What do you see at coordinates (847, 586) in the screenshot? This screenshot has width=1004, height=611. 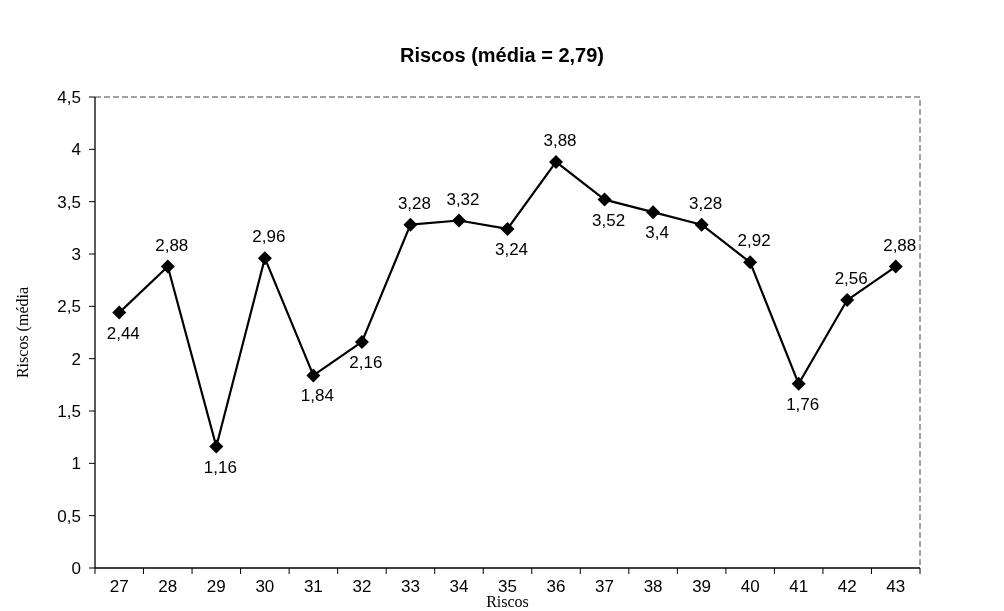 I see `x-tick-label: 42` at bounding box center [847, 586].